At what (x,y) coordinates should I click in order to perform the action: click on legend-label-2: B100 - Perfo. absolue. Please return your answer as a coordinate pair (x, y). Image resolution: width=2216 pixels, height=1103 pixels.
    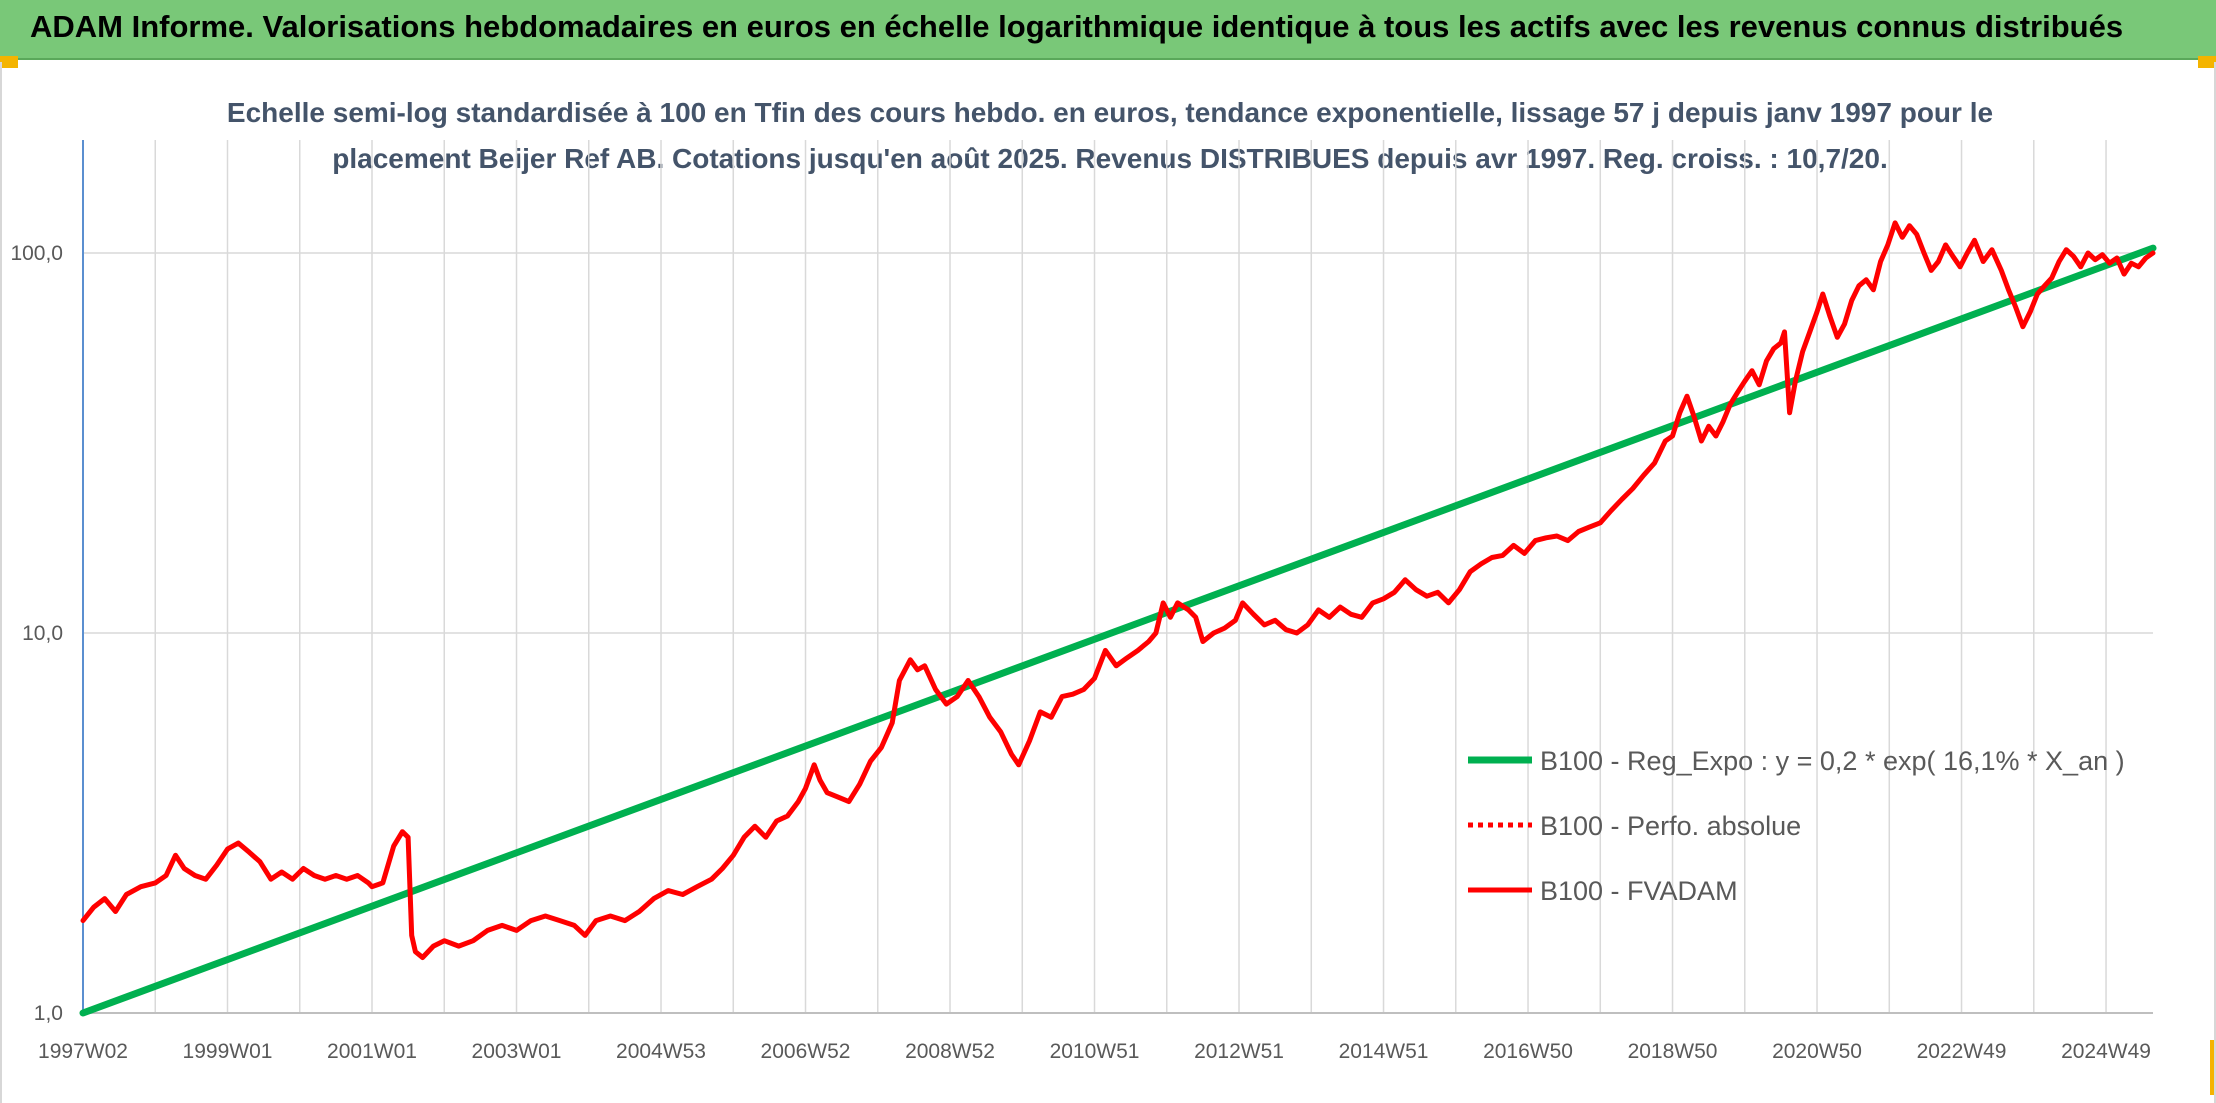
    Looking at the image, I should click on (1670, 826).